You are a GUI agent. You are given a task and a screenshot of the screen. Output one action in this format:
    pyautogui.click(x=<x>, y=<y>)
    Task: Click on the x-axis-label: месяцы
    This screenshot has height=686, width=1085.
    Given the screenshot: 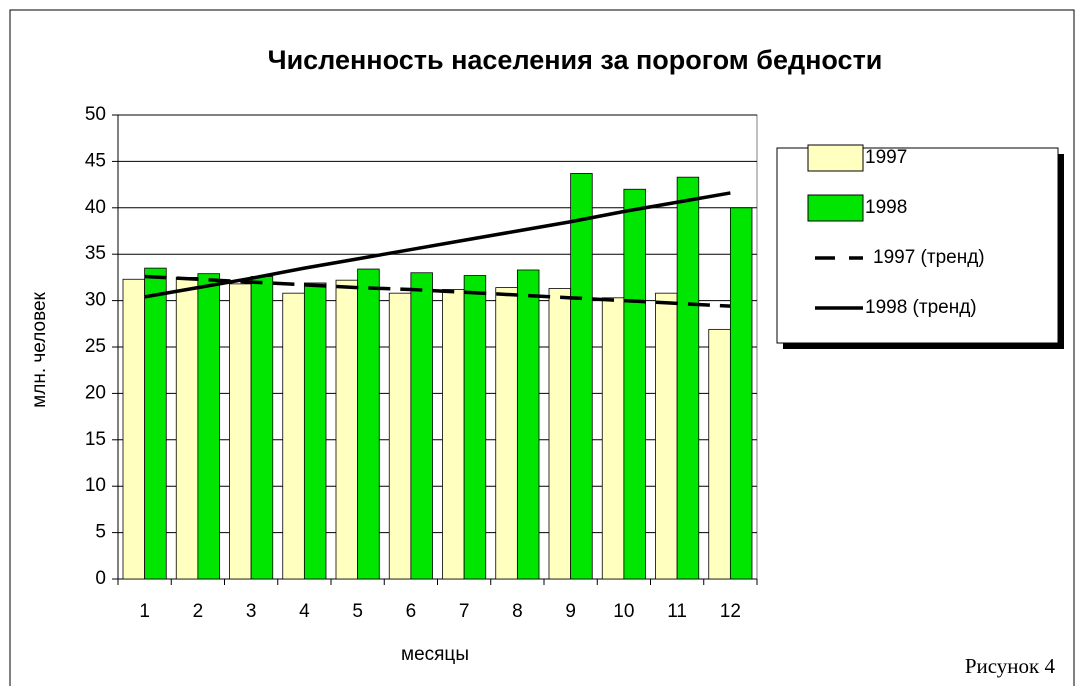 What is the action you would take?
    pyautogui.click(x=435, y=654)
    